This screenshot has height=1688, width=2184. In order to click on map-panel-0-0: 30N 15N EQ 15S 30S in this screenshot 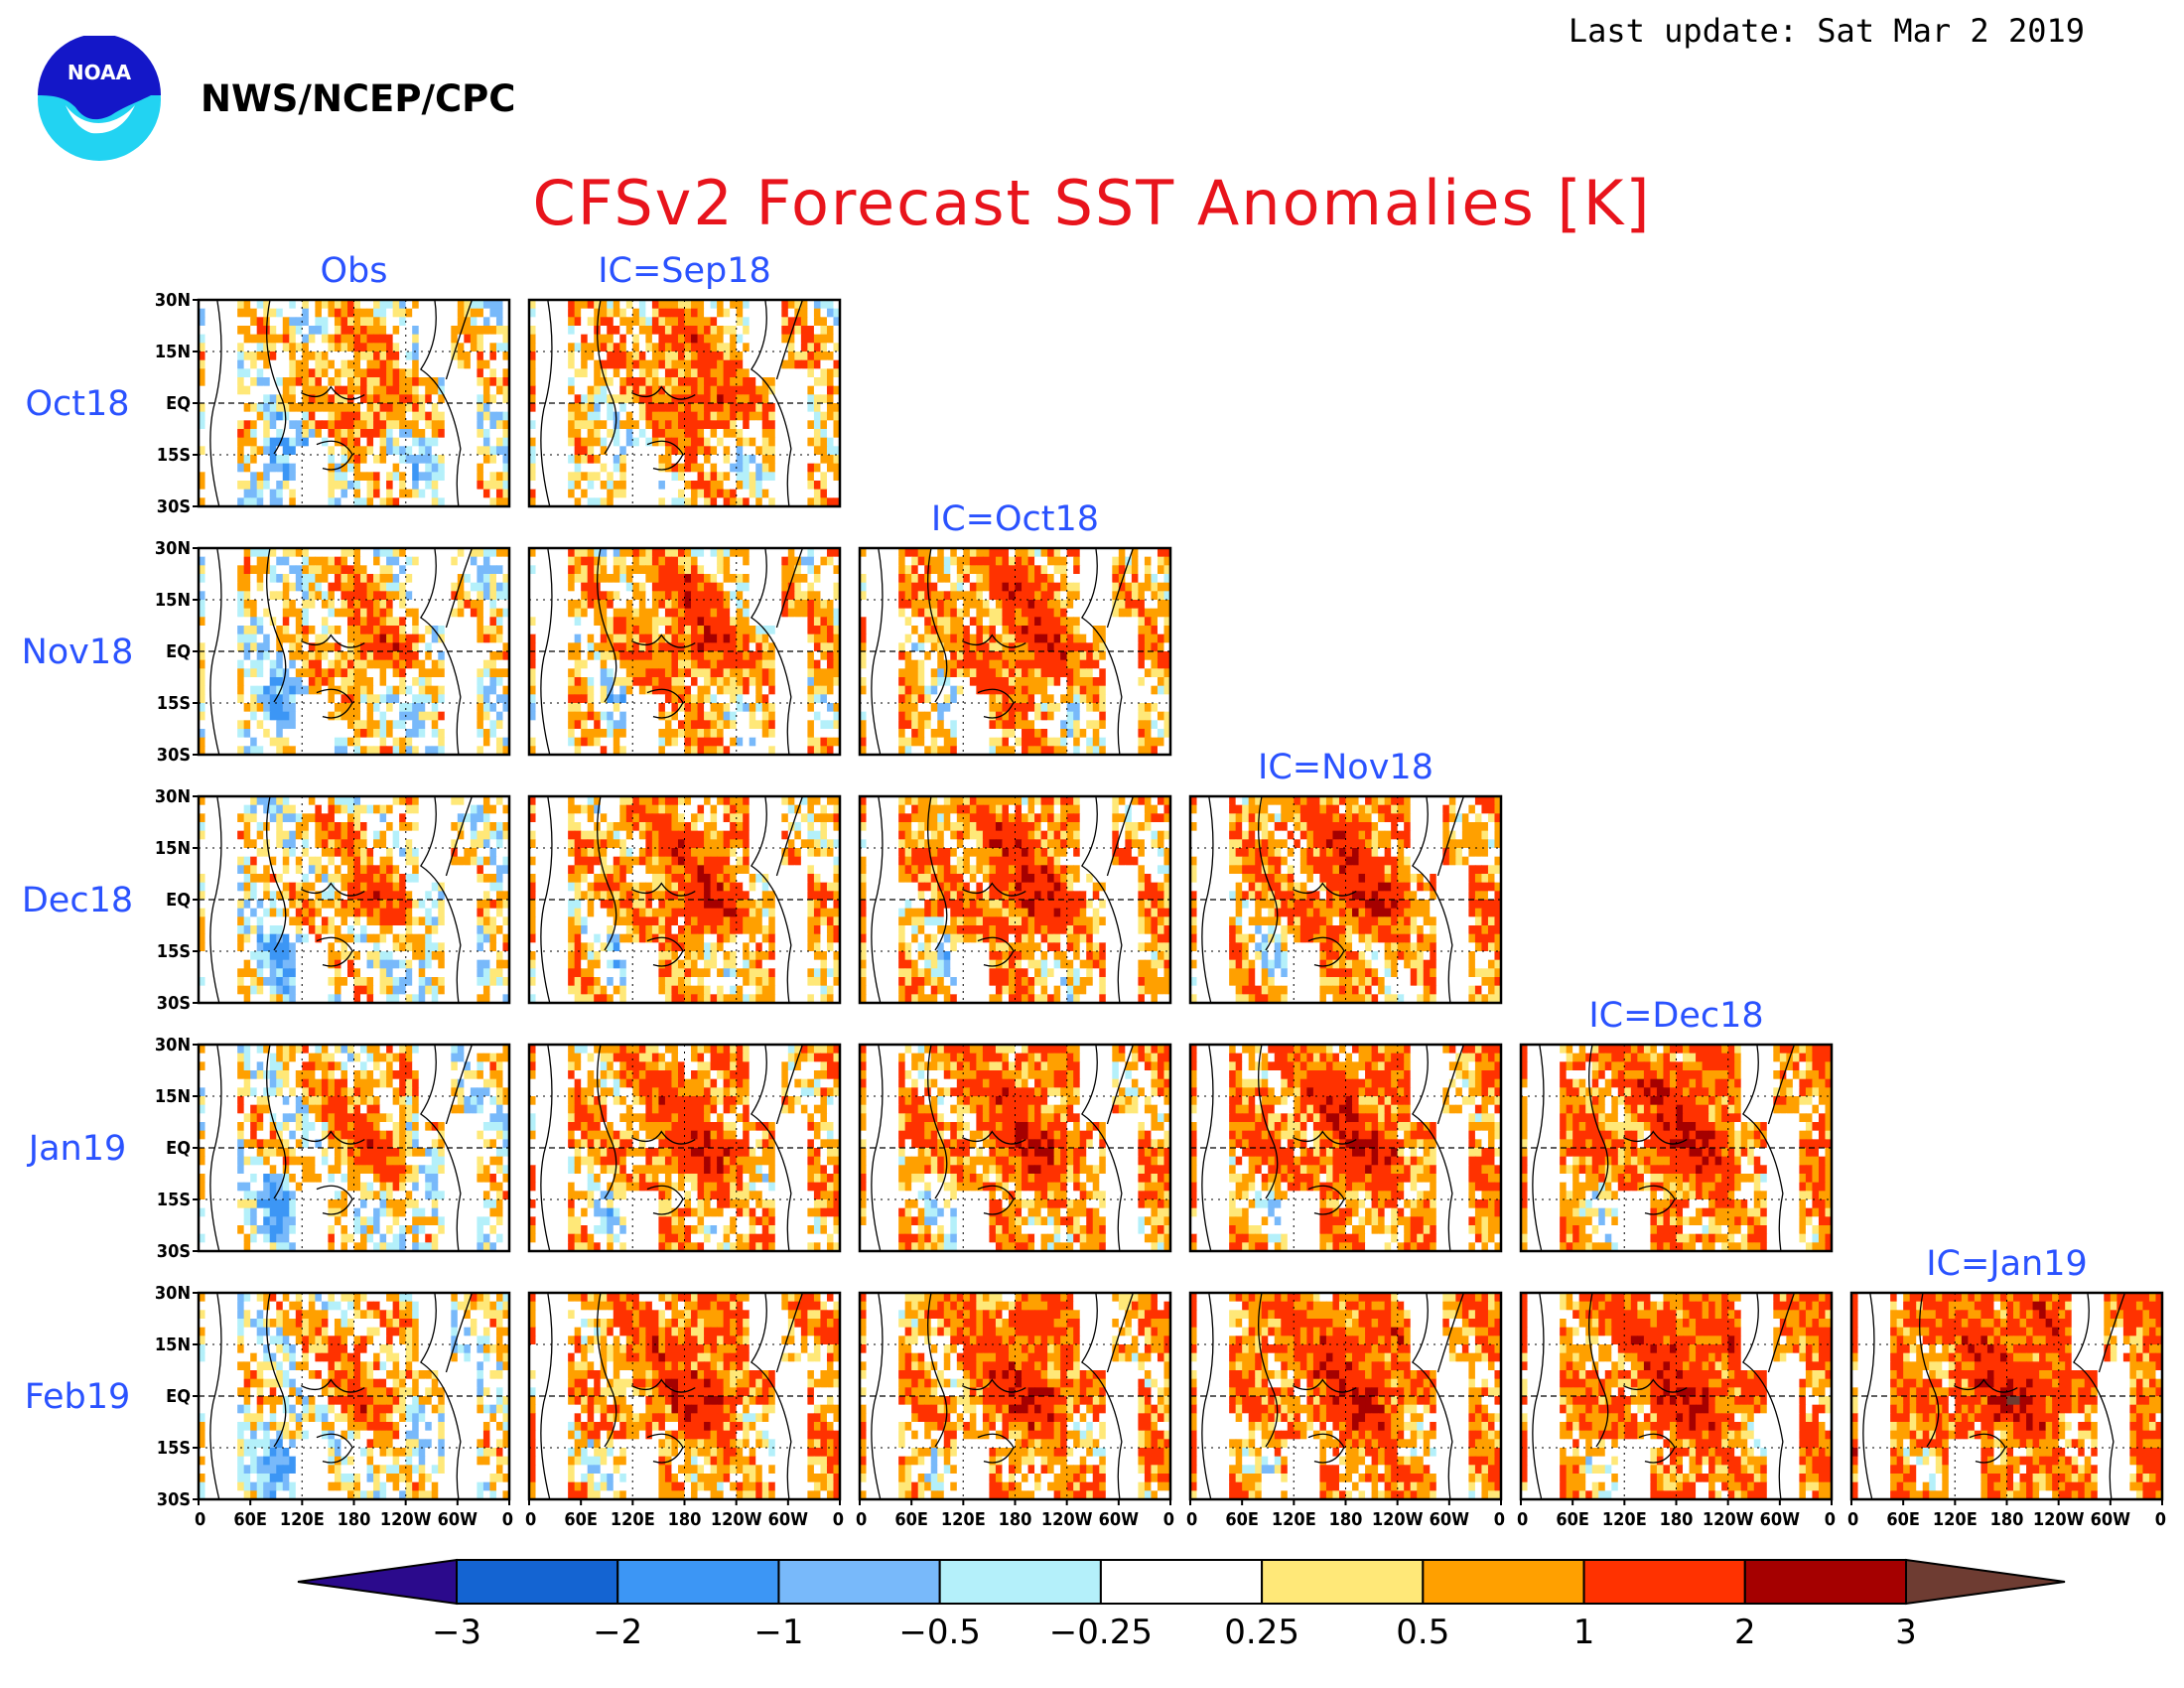, I will do `click(333, 403)`.